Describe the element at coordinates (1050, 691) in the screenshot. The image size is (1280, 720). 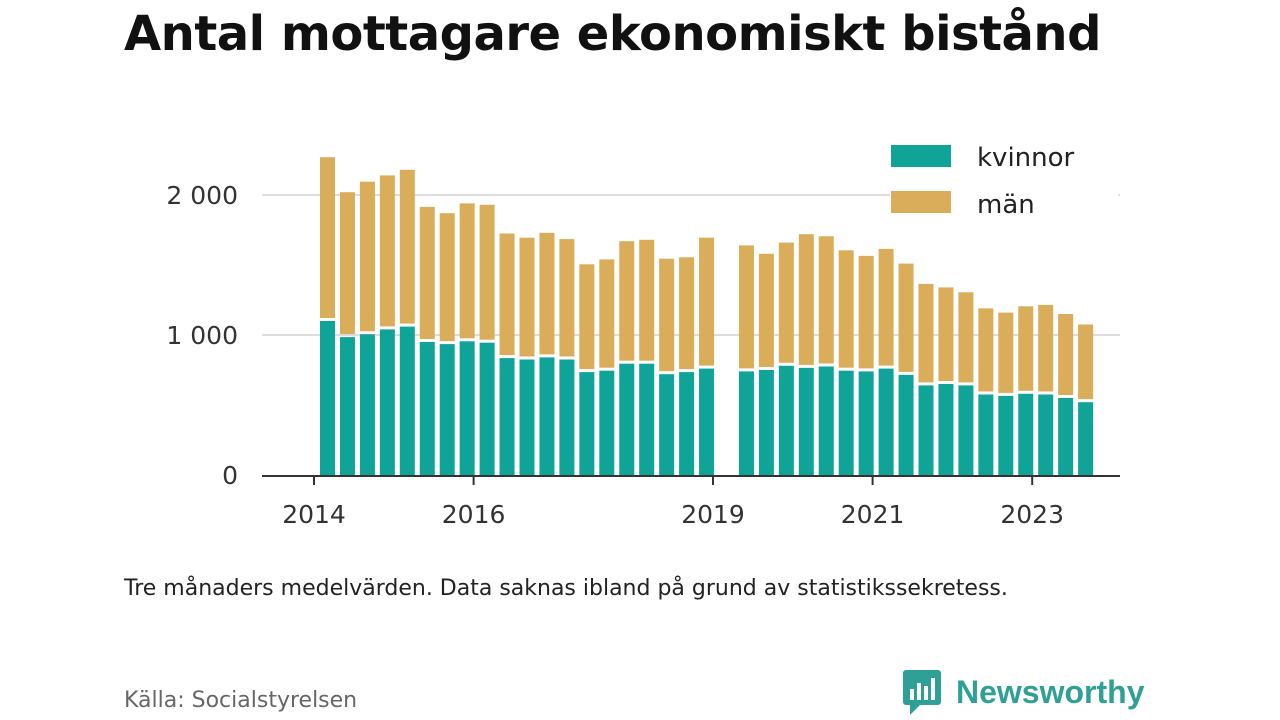
I see `brand-name: Newsworthy` at that location.